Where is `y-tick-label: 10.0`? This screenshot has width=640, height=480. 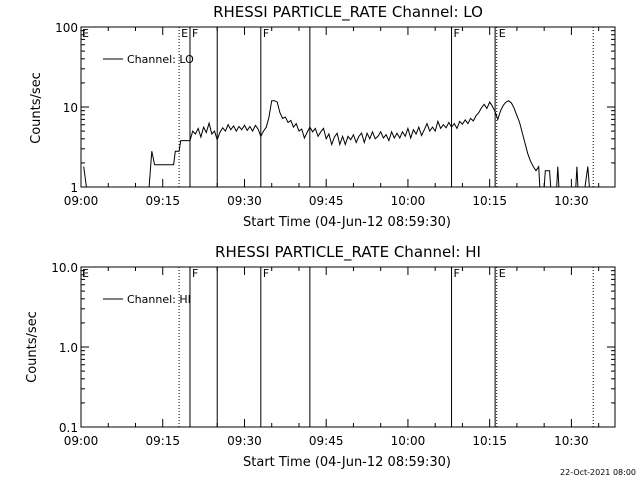 y-tick-label: 10.0 is located at coordinates (64, 268).